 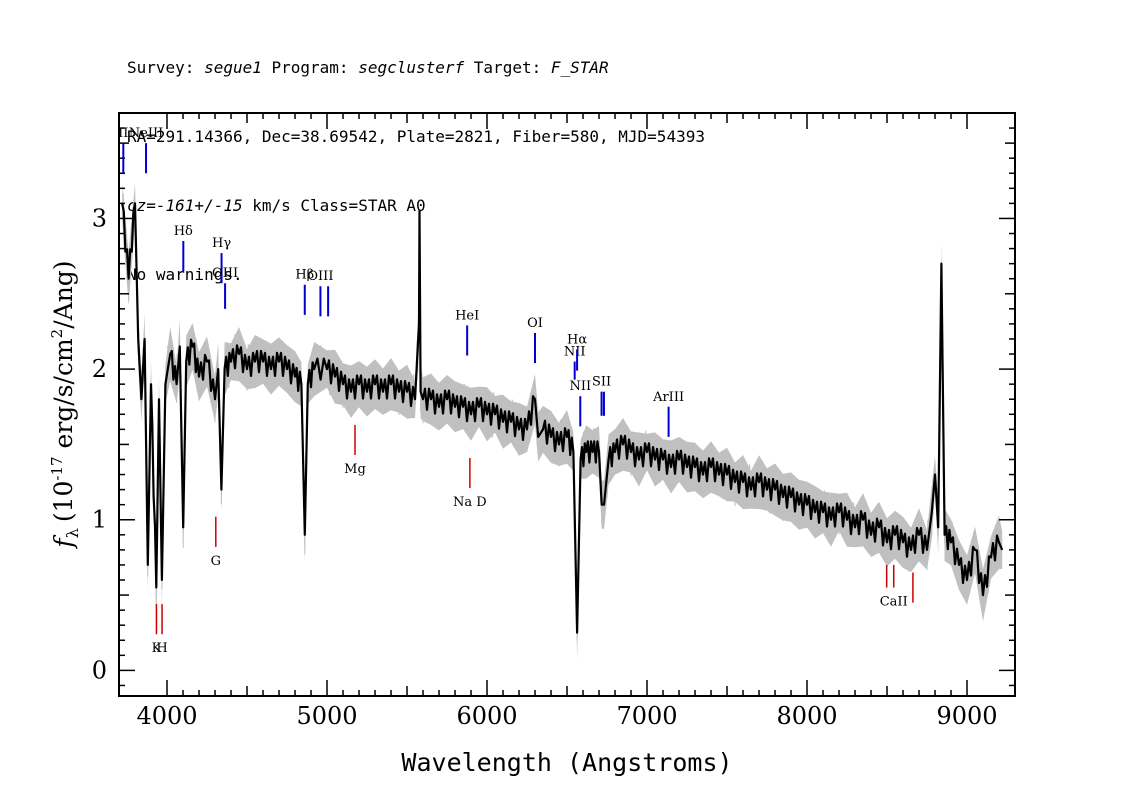 I want to click on y-tick-label: 2, so click(x=99, y=369).